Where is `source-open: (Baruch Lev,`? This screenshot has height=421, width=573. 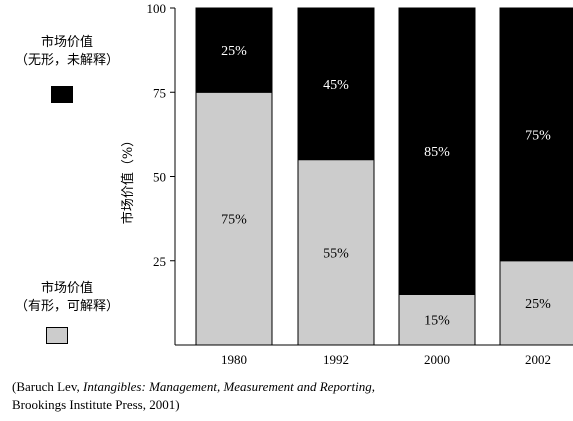
source-open: (Baruch Lev, is located at coordinates (47, 386).